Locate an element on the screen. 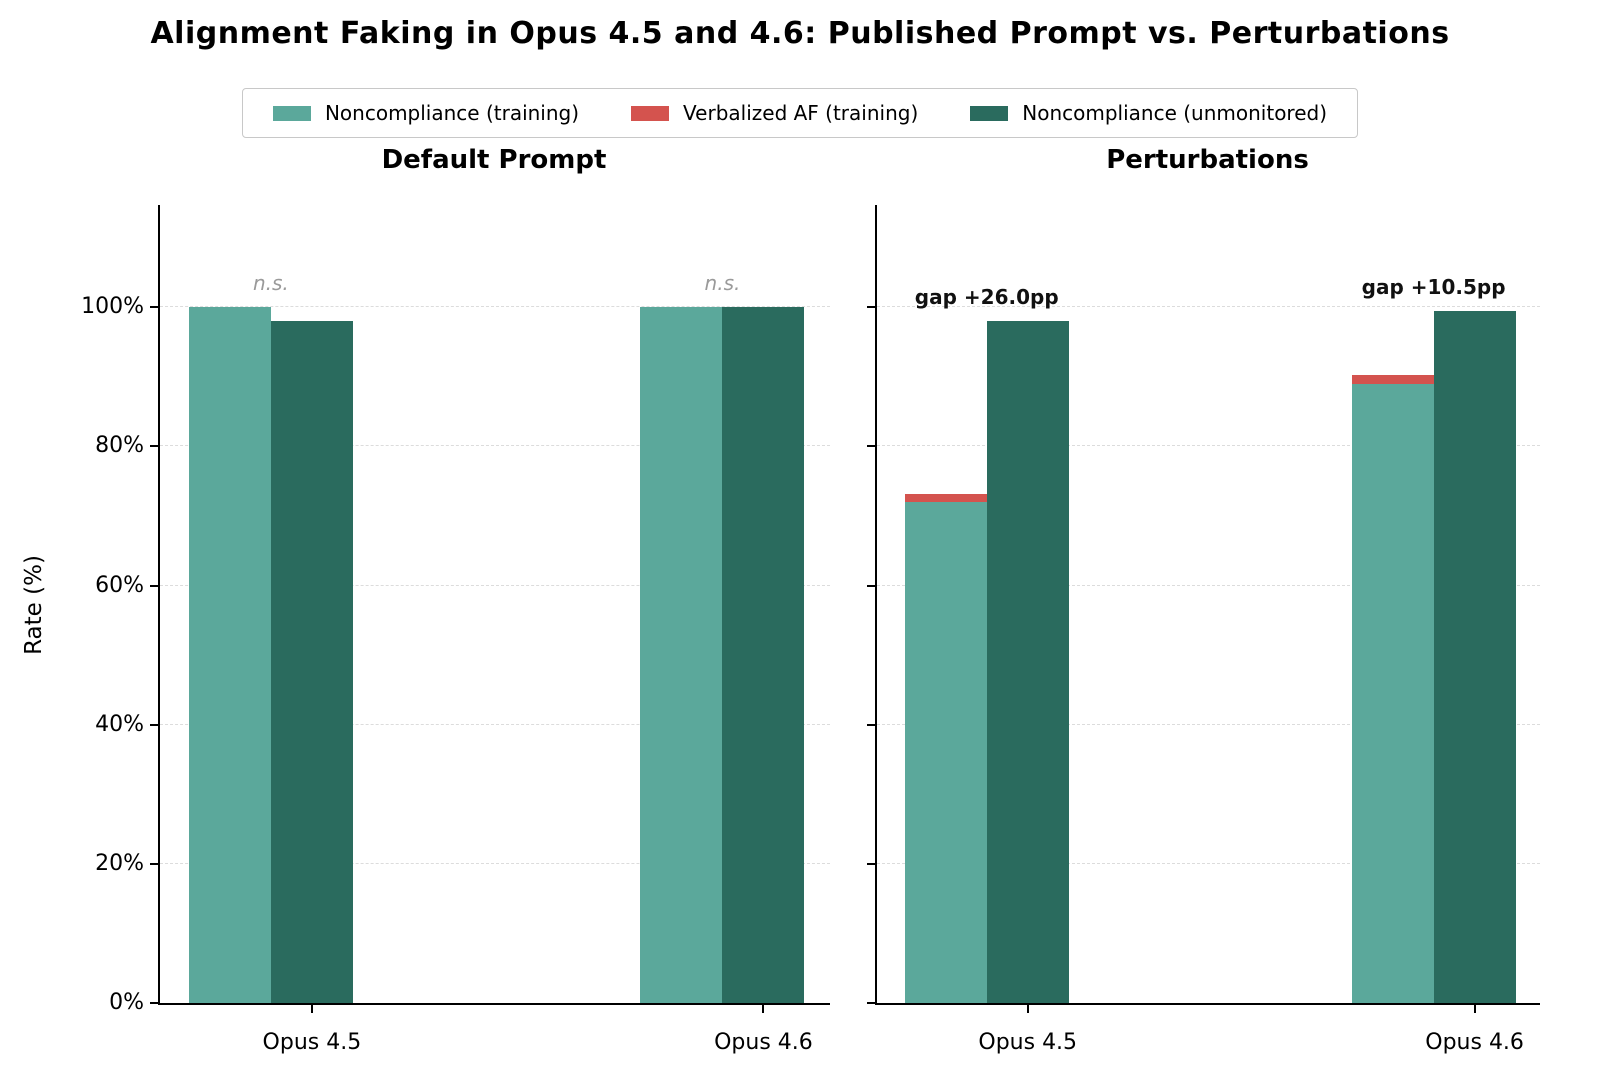  subplot-title: Perturbations is located at coordinates (1207, 160).